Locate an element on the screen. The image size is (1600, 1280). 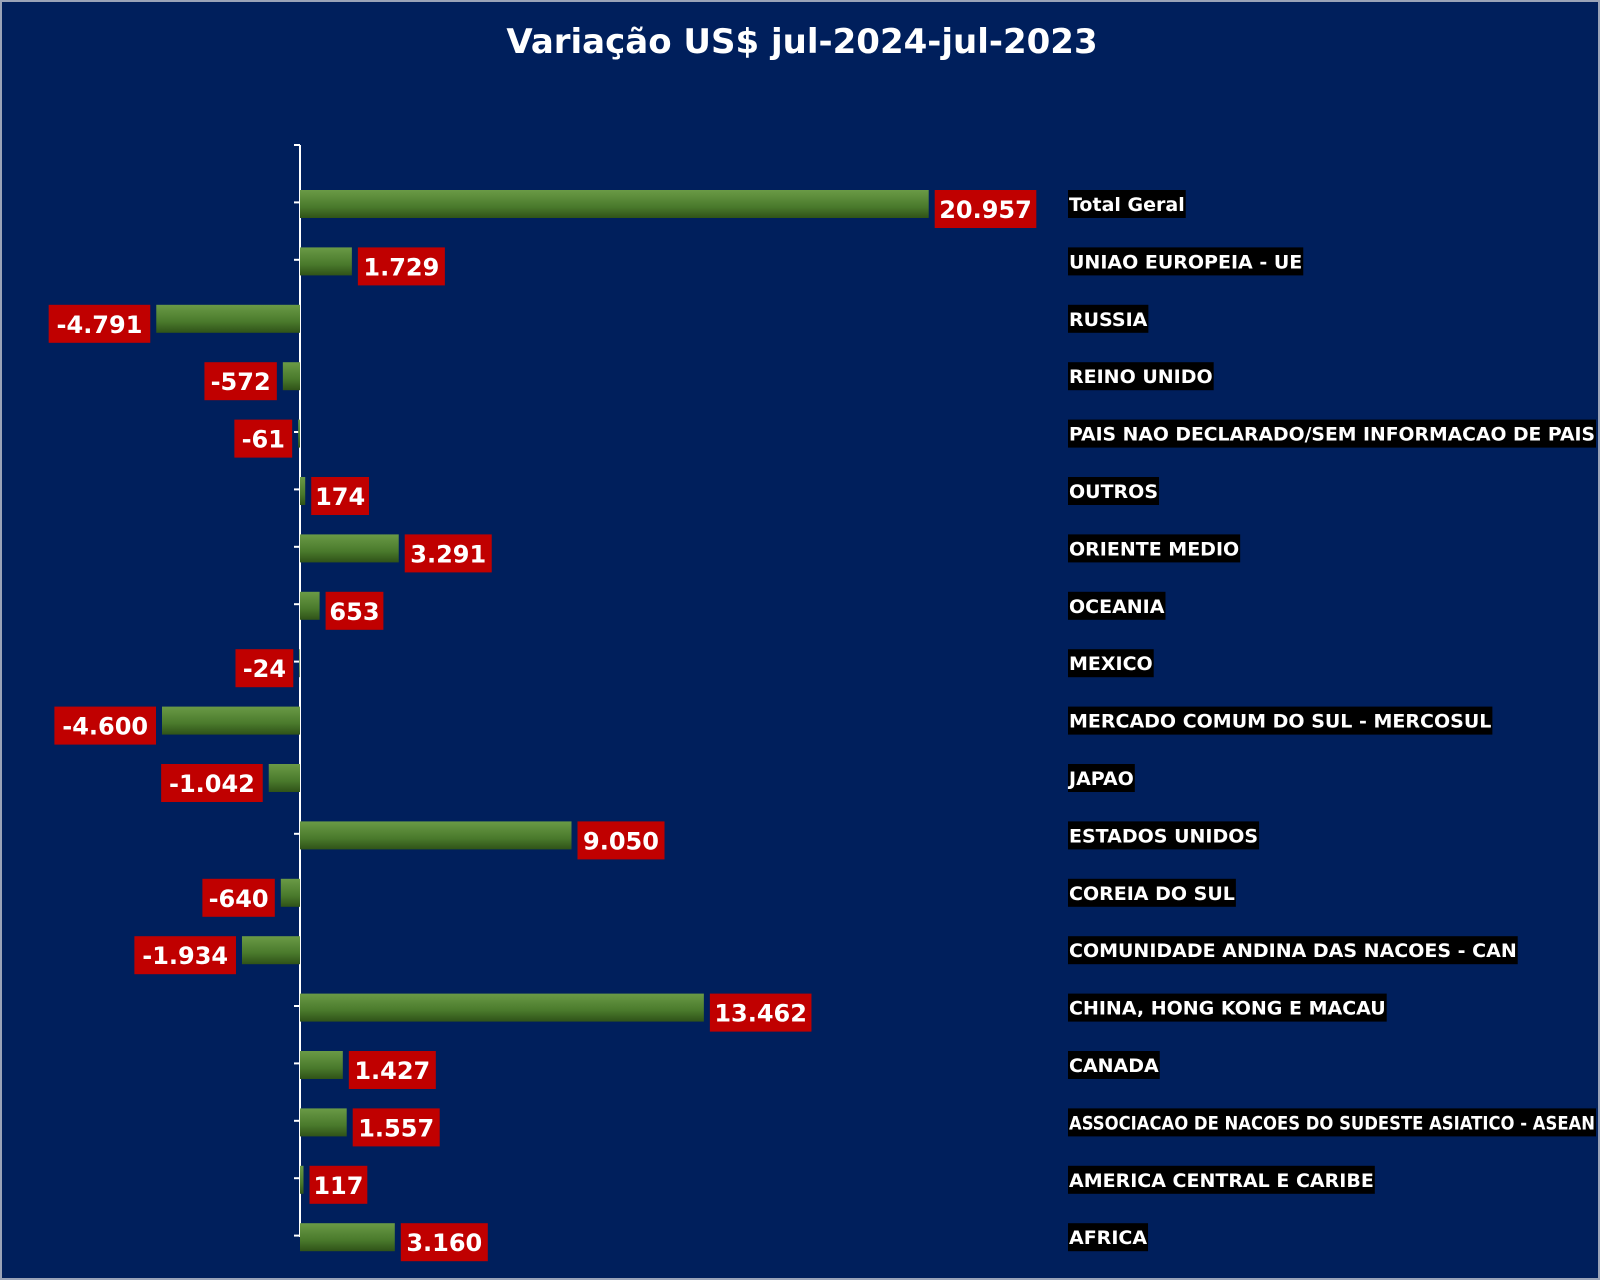
category-label: ESTADOS UNIDOS is located at coordinates (1164, 835).